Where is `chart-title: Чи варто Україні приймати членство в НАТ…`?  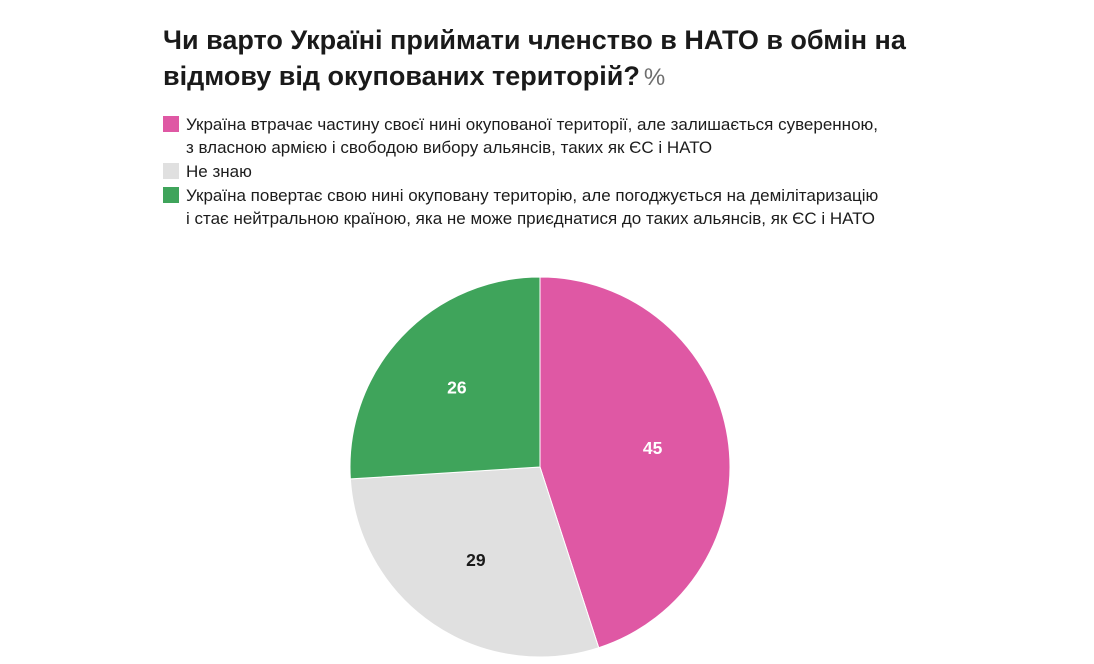 chart-title: Чи варто Україні приймати членство в НАТ… is located at coordinates (538, 59).